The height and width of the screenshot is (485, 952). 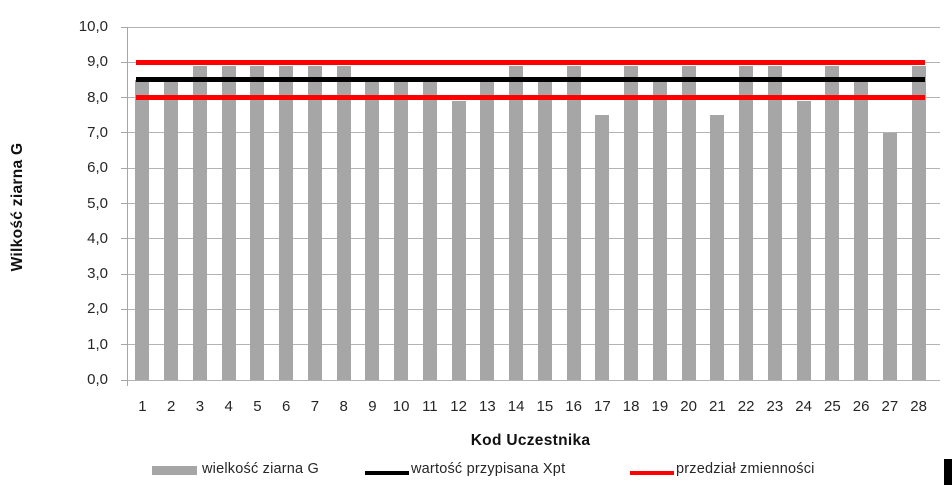 I want to click on x-tick-label: 25, so click(x=832, y=406).